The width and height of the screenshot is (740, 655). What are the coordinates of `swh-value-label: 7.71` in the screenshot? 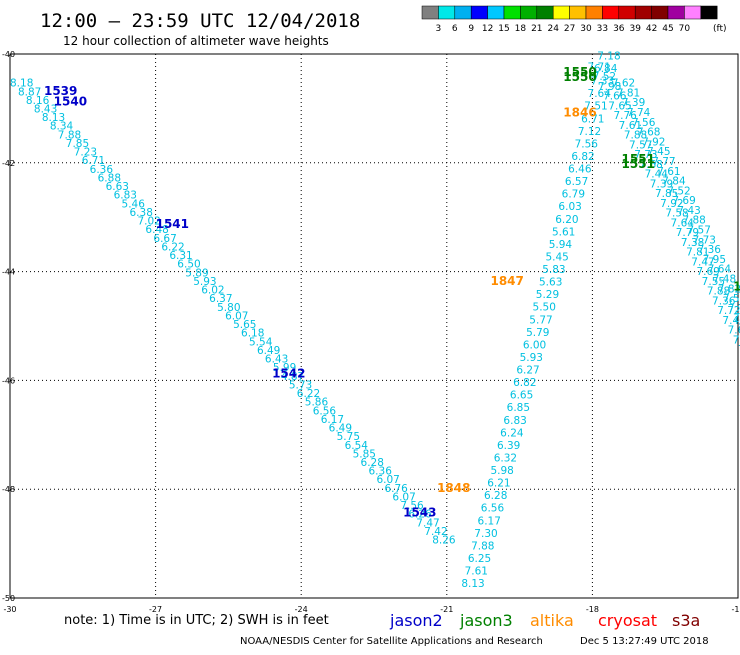 It's located at (599, 67).